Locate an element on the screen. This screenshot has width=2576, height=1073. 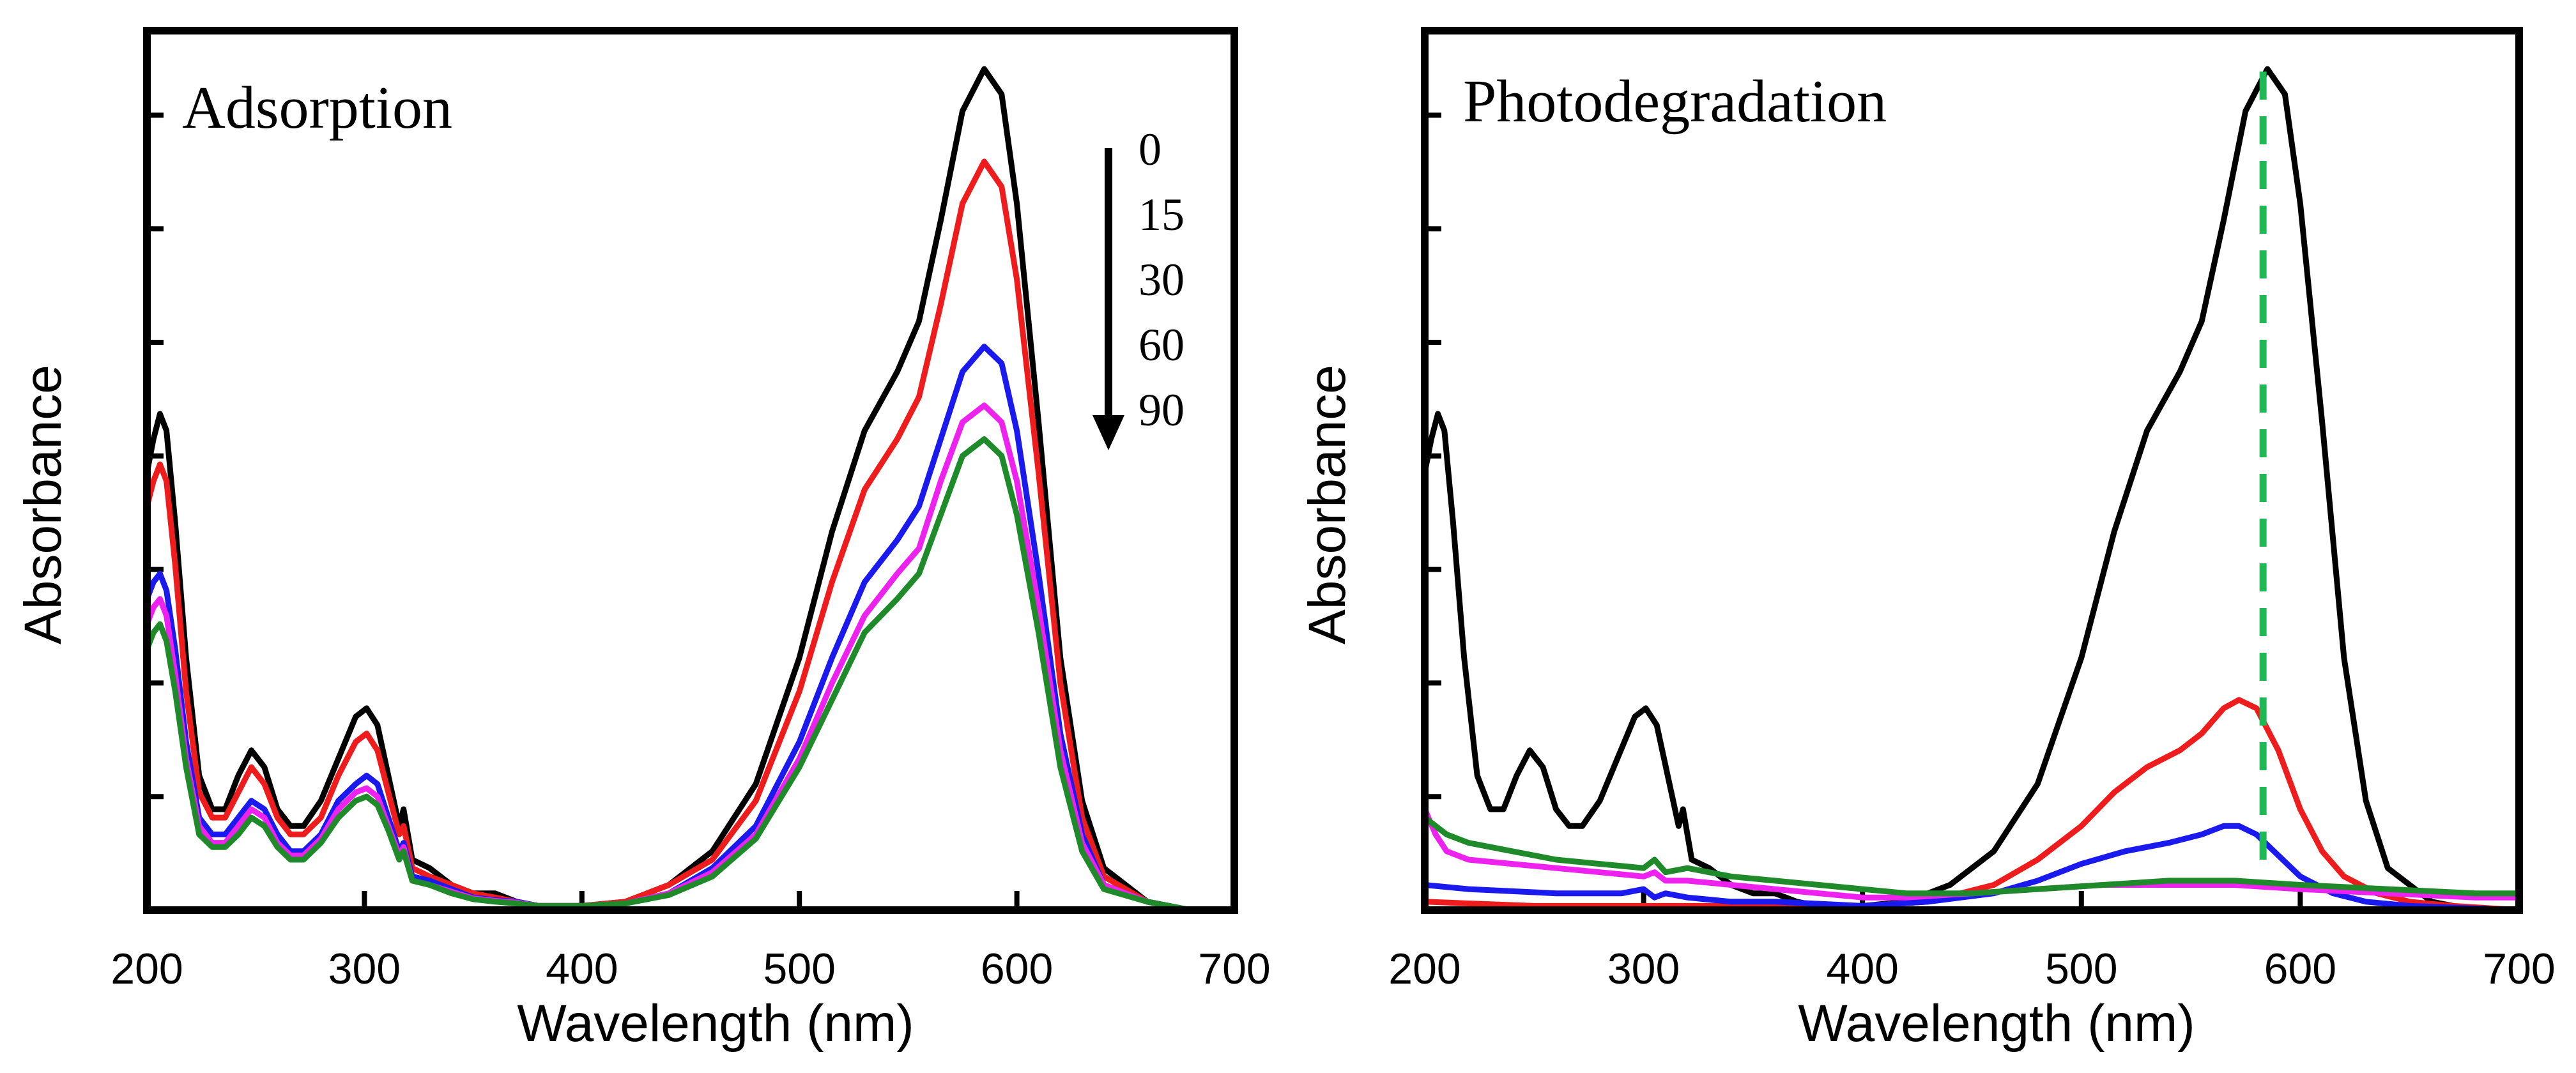
legend-entry: 90 is located at coordinates (1161, 410).